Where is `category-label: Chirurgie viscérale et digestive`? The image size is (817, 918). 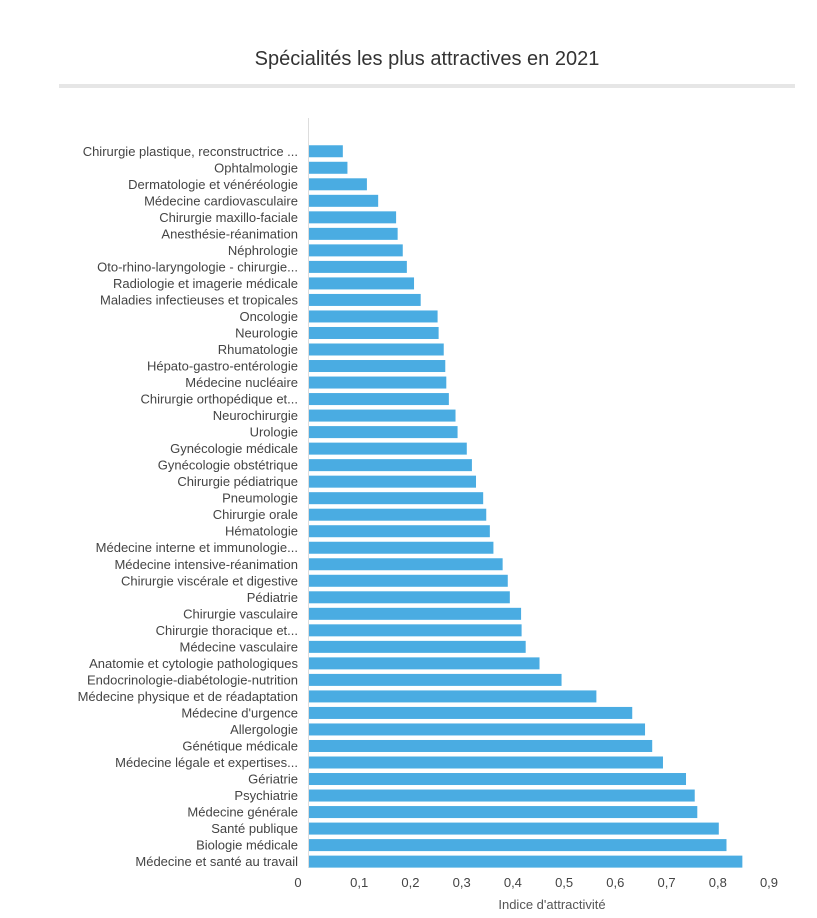
category-label: Chirurgie viscérale et digestive is located at coordinates (209, 580).